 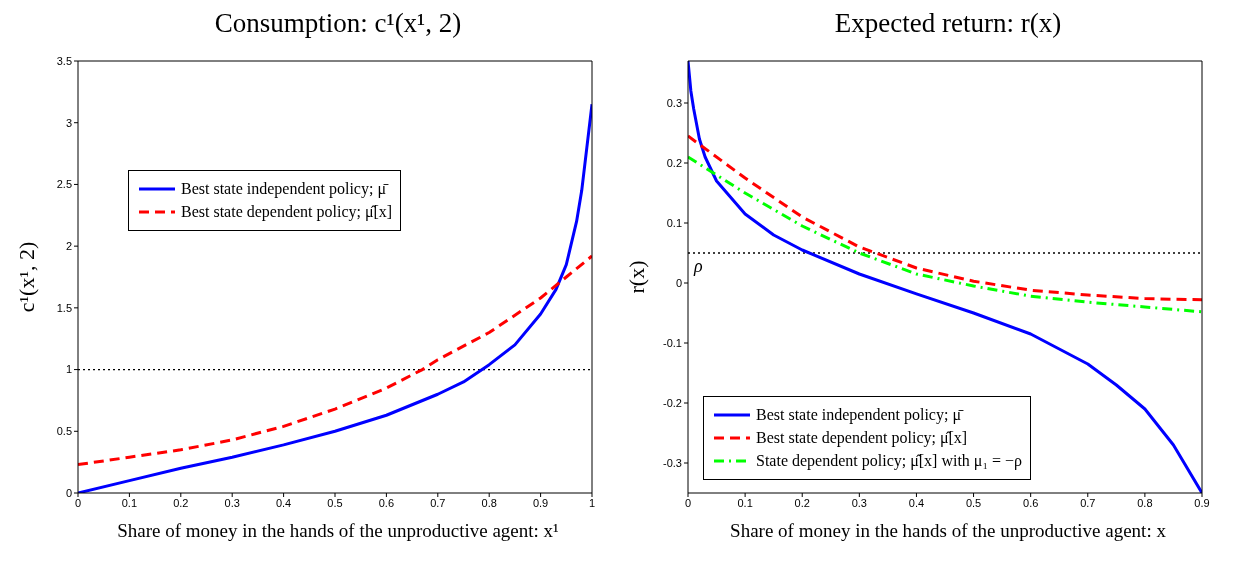 What do you see at coordinates (672, 342) in the screenshot?
I see `y-tick-label: -0.1` at bounding box center [672, 342].